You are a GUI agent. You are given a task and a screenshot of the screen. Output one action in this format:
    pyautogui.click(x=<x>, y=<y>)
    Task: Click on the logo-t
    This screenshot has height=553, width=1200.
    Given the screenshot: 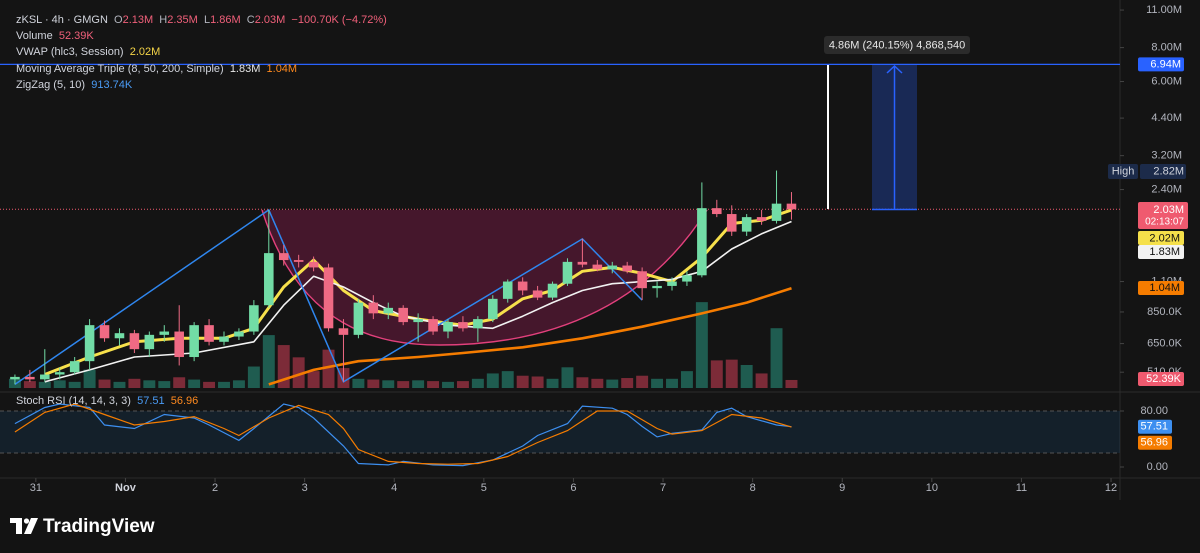 What is the action you would take?
    pyautogui.click(x=16, y=526)
    